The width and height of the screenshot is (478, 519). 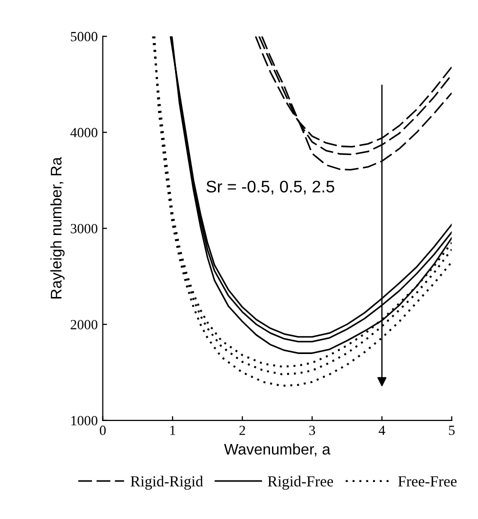 What do you see at coordinates (57, 227) in the screenshot?
I see `y-axis-title: Rayleigh number, Ra` at bounding box center [57, 227].